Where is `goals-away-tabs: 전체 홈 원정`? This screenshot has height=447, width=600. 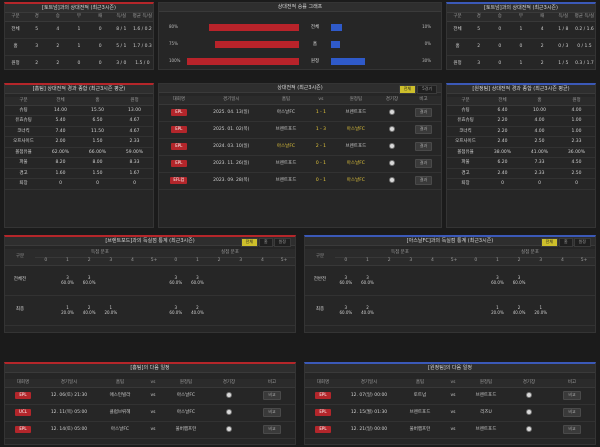 goals-away-tabs: 전체 홈 원정 is located at coordinates (565, 242).